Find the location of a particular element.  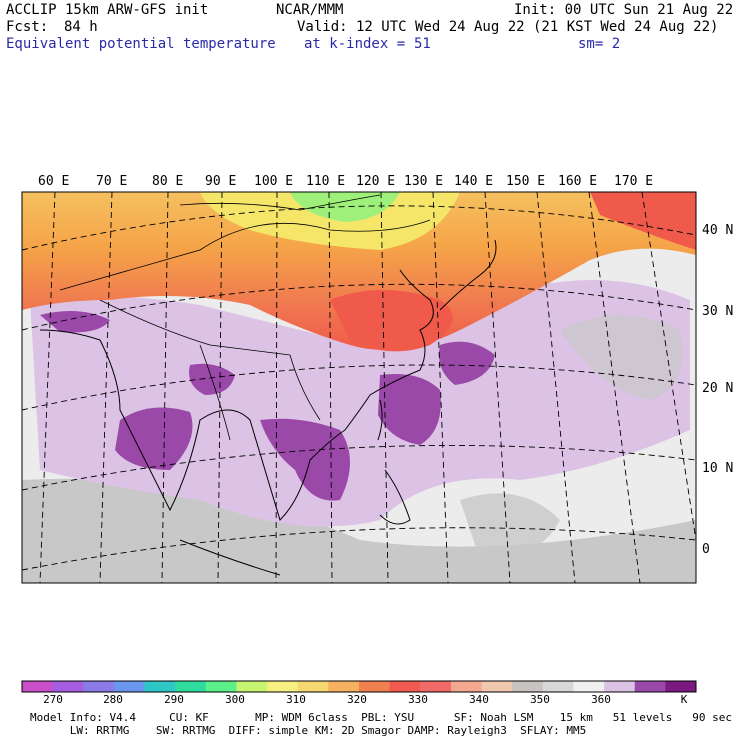

center-name: NCAR/MMM is located at coordinates (310, 10).